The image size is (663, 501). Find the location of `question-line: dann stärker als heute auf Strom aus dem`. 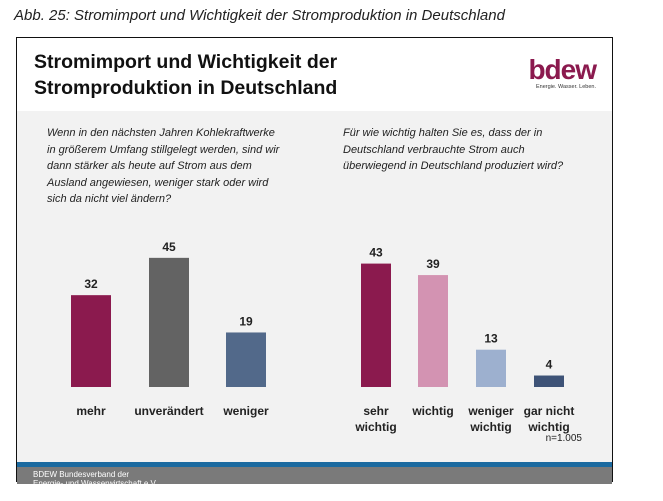

question-line: dann stärker als heute auf Strom aus dem is located at coordinates (149, 166).